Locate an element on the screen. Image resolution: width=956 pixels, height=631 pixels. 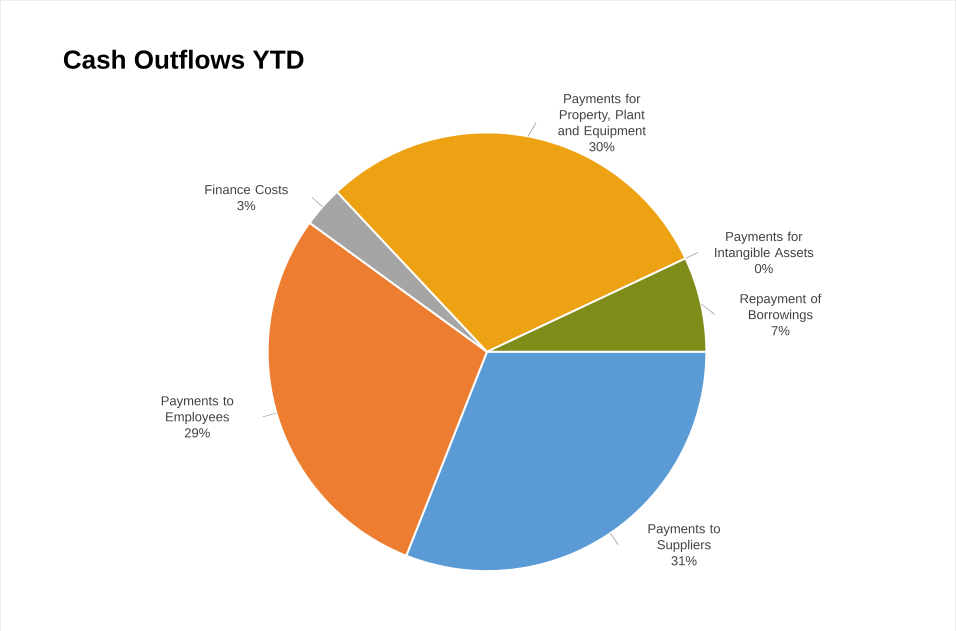
data-label: 30% is located at coordinates (601, 147).